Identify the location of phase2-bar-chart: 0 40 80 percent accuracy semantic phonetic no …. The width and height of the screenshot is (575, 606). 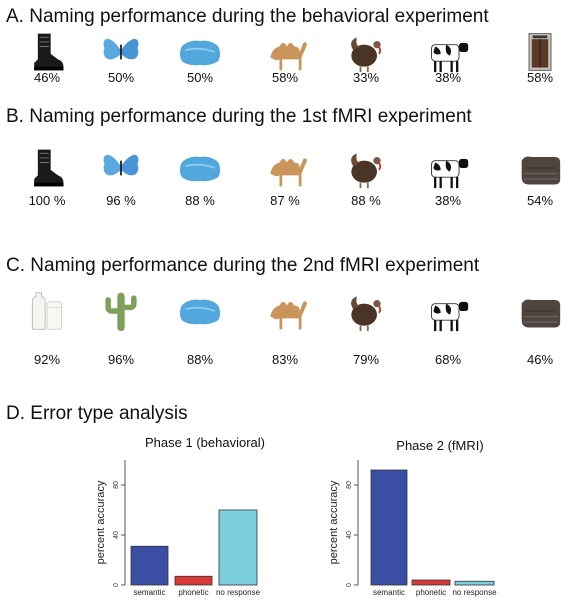
(412, 528).